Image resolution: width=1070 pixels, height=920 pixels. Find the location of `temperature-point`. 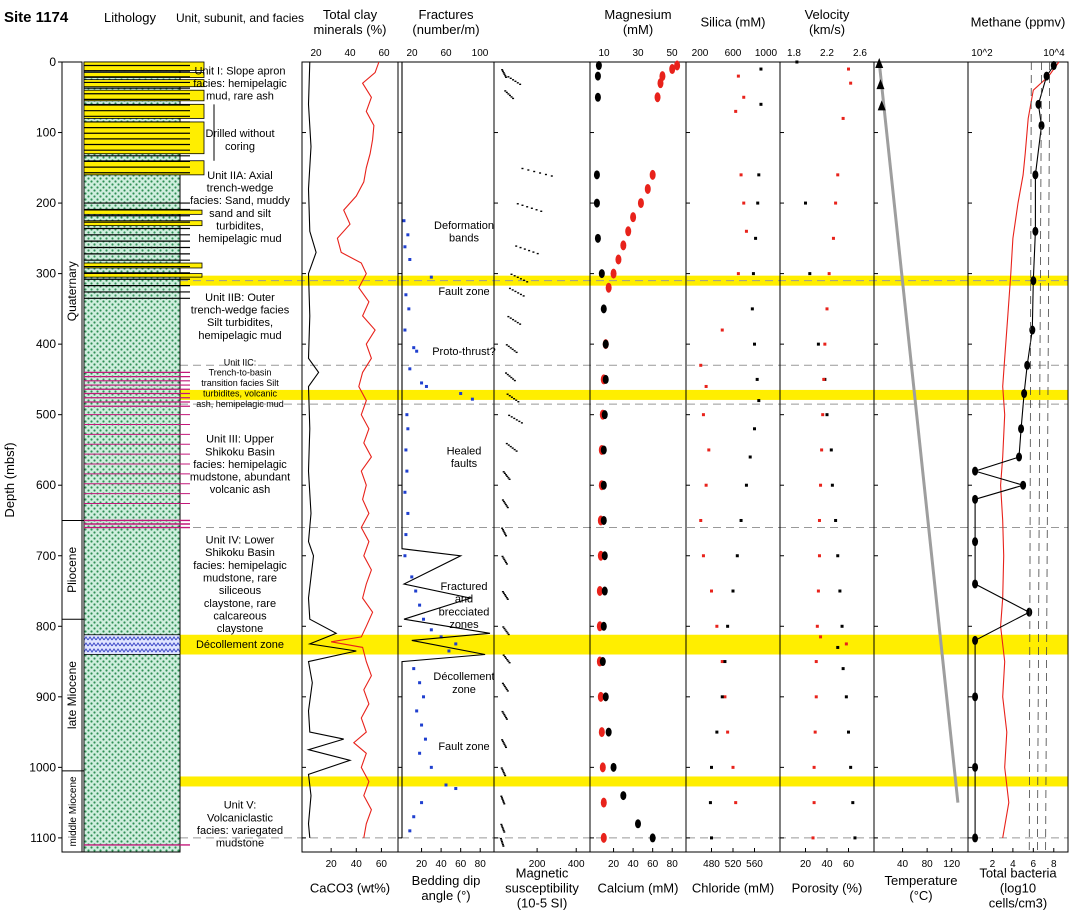

temperature-point is located at coordinates (880, 84).